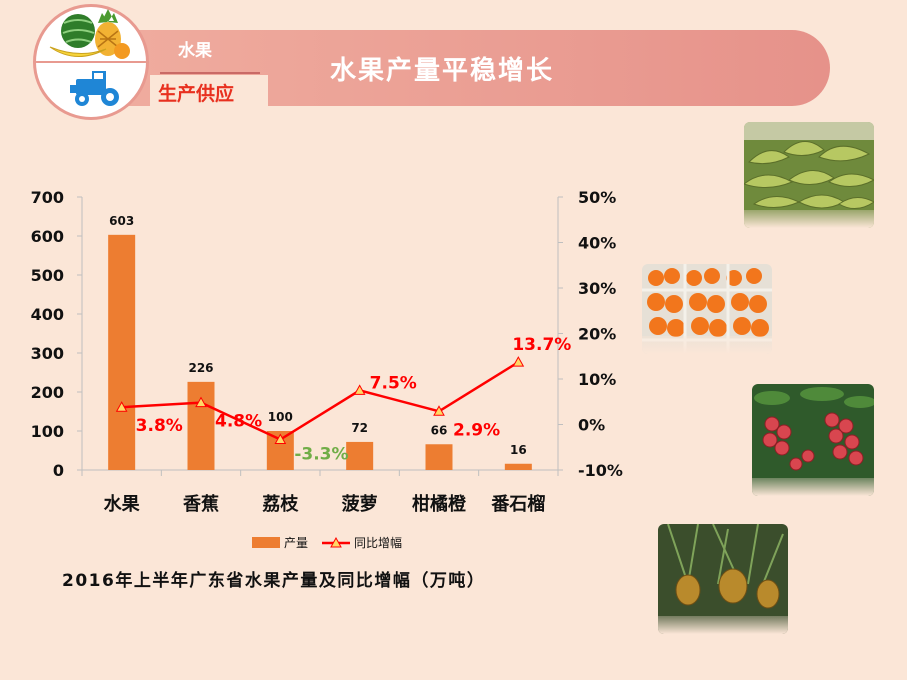 This screenshot has width=907, height=680. Describe the element at coordinates (296, 543) in the screenshot. I see `legend-bar-label: 产量` at that location.